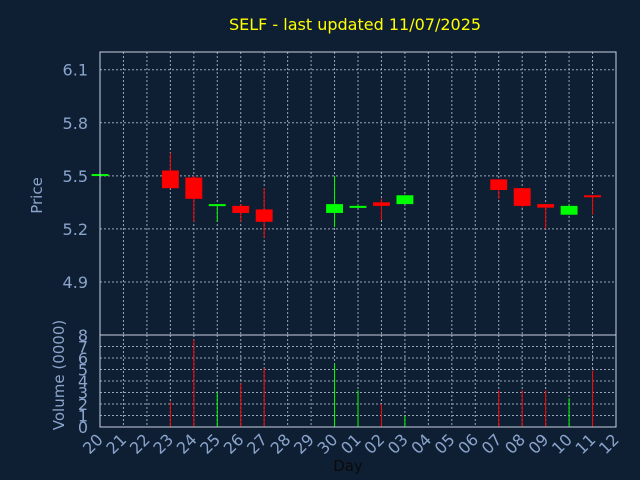 The width and height of the screenshot is (640, 480). I want to click on chart-title: SELF - last updated 11/07/2025, so click(355, 24).